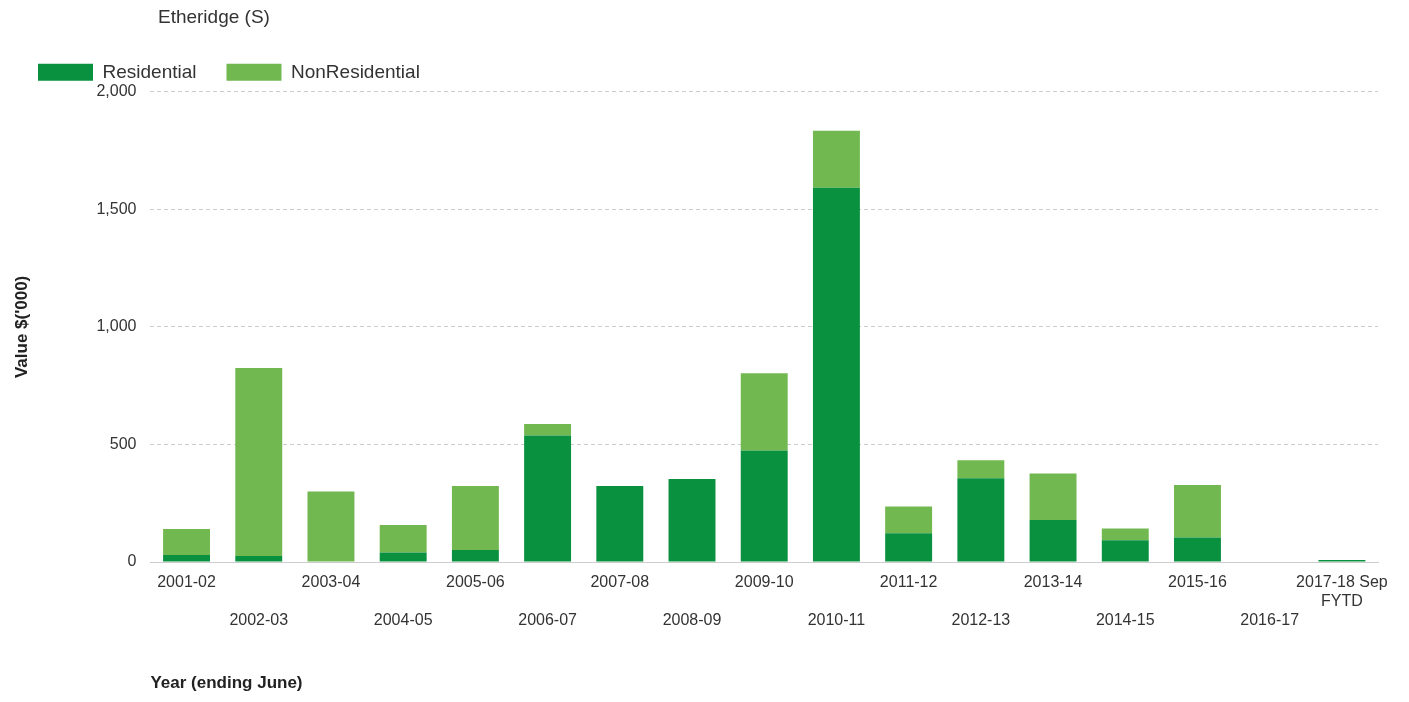 This screenshot has width=1409, height=702. I want to click on x-tick-label: 2008-09, so click(692, 620).